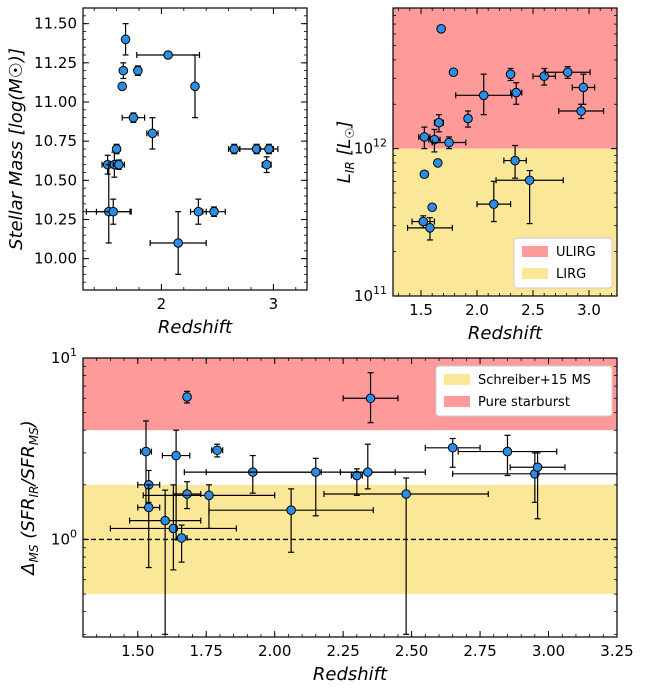  What do you see at coordinates (206, 651) in the screenshot?
I see `x-tick-label: 1.75` at bounding box center [206, 651].